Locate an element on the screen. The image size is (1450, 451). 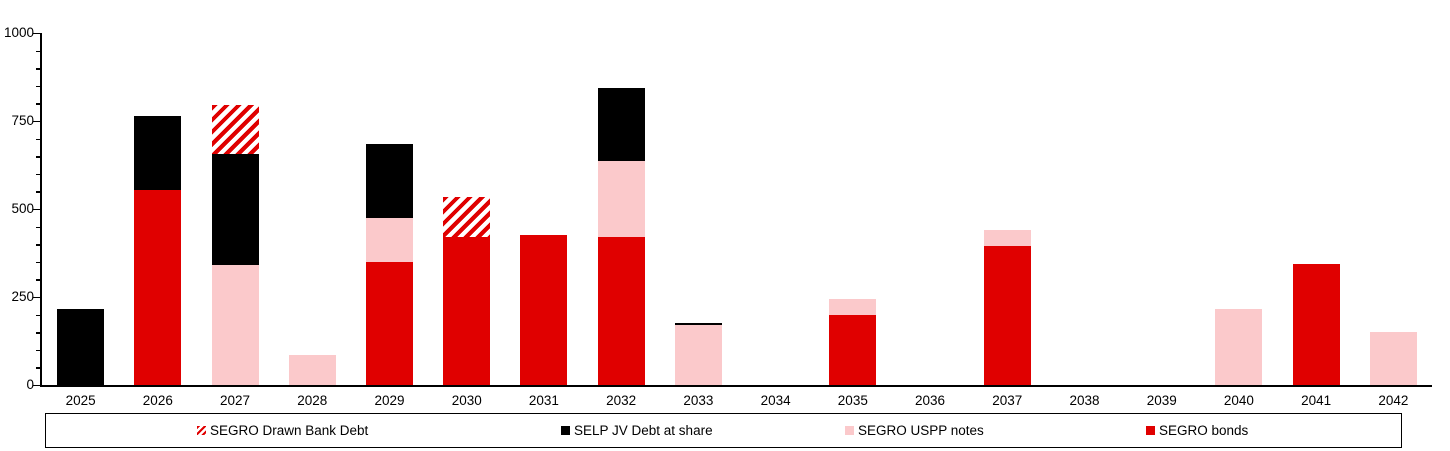
x-axis-label-2026: 2026 is located at coordinates (157, 400).